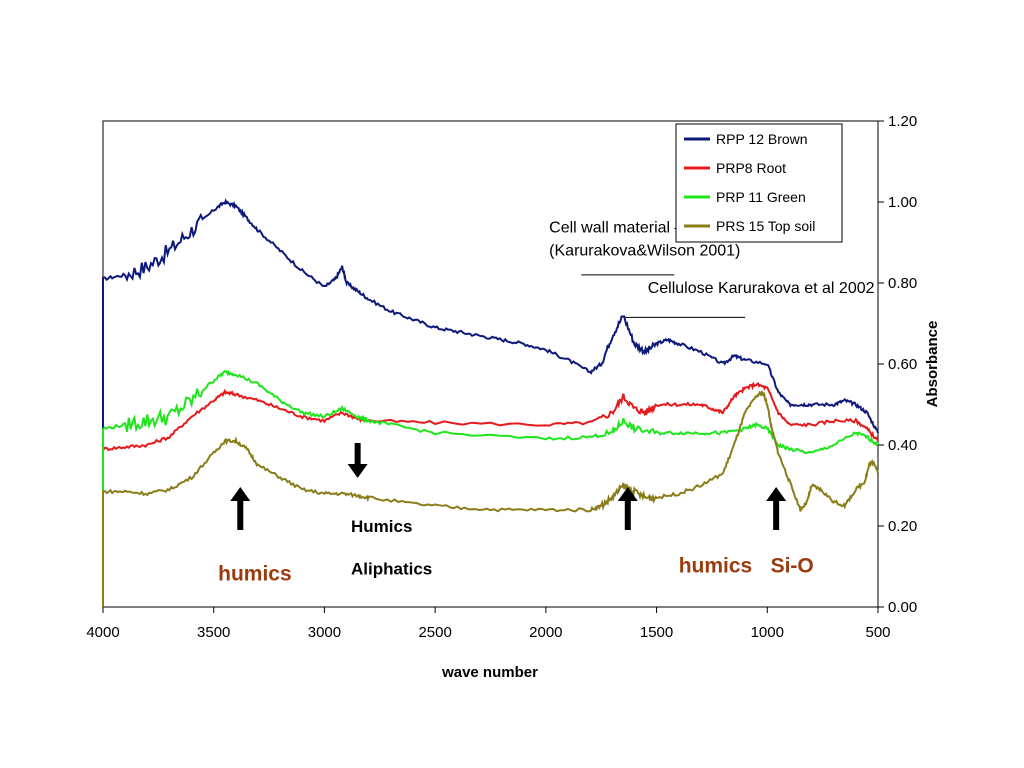  I want to click on annotation-label: Cellulose Karurakova et al 2002, so click(761, 288).